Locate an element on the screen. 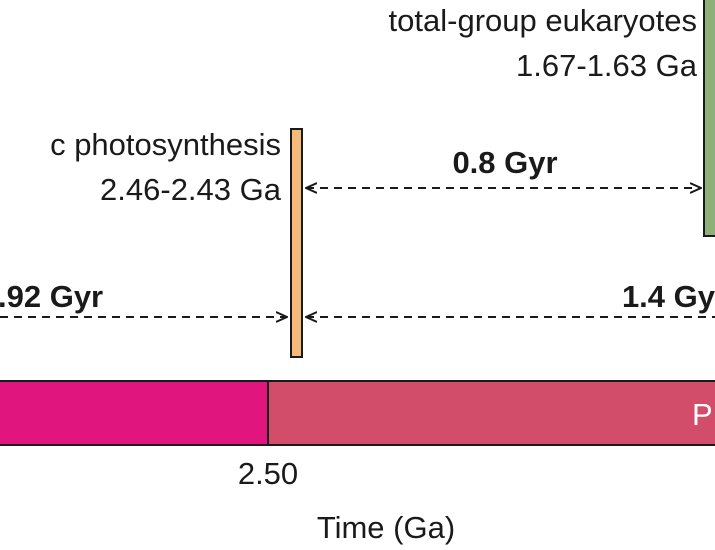 Image resolution: width=715 pixels, height=550 pixels. eukaryotes-event-range: 1.67-1.63 Ga is located at coordinates (607, 65).